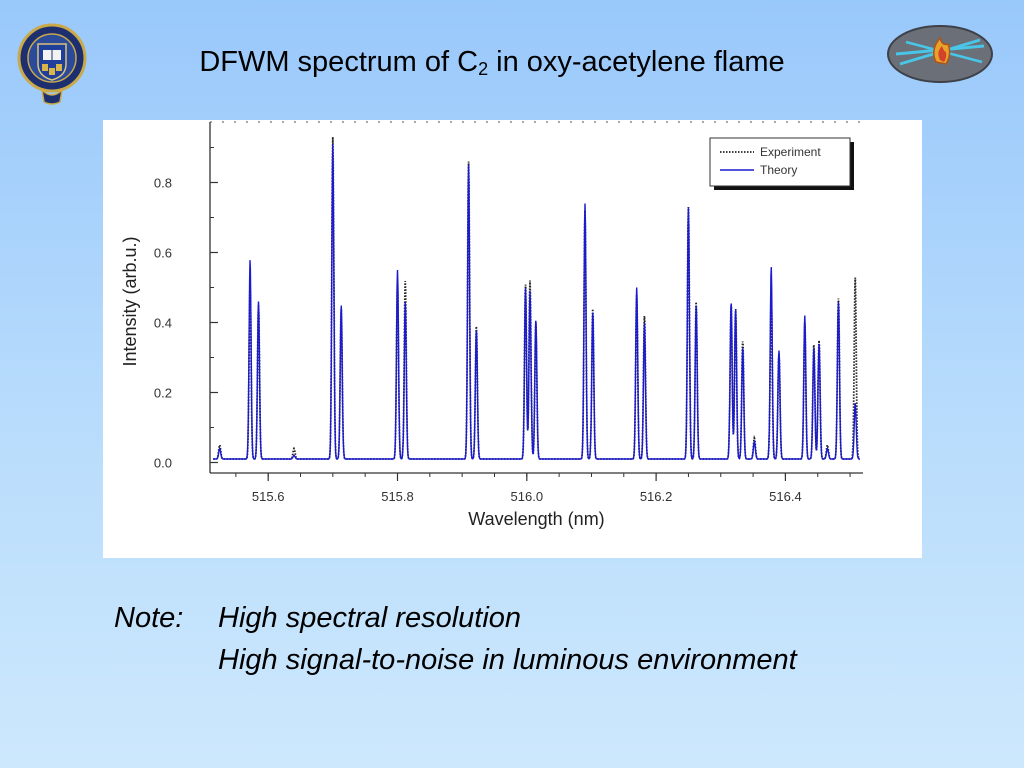 This screenshot has height=768, width=1024. I want to click on legend-experiment-label: Experiment, so click(790, 152).